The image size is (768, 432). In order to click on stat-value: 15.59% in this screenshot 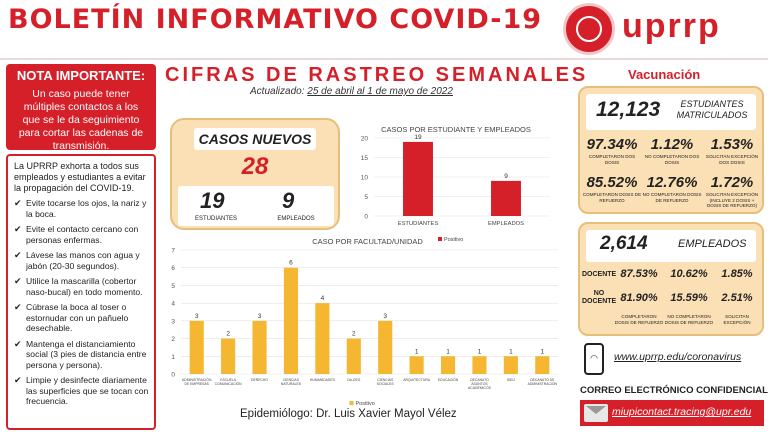, I will do `click(689, 298)`.